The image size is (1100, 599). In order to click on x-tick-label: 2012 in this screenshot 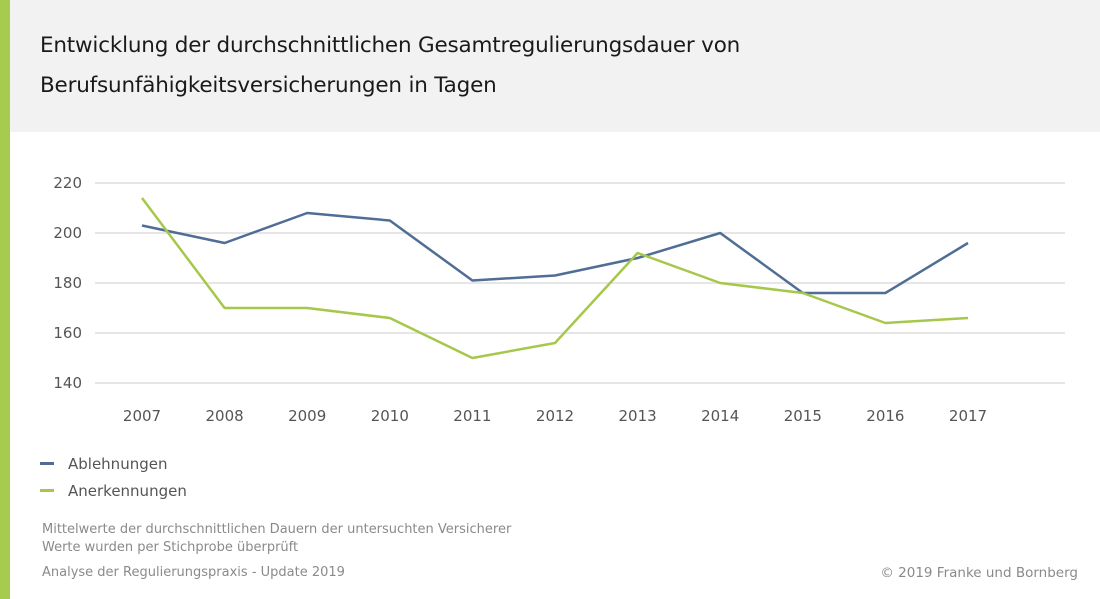, I will do `click(555, 416)`.